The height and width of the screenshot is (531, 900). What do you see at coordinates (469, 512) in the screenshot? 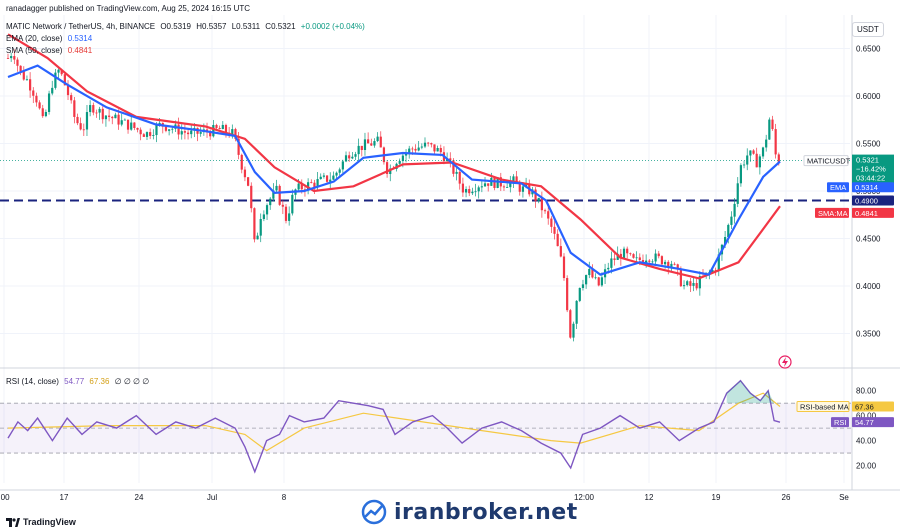
I see `watermark: iranbroker.net` at bounding box center [469, 512].